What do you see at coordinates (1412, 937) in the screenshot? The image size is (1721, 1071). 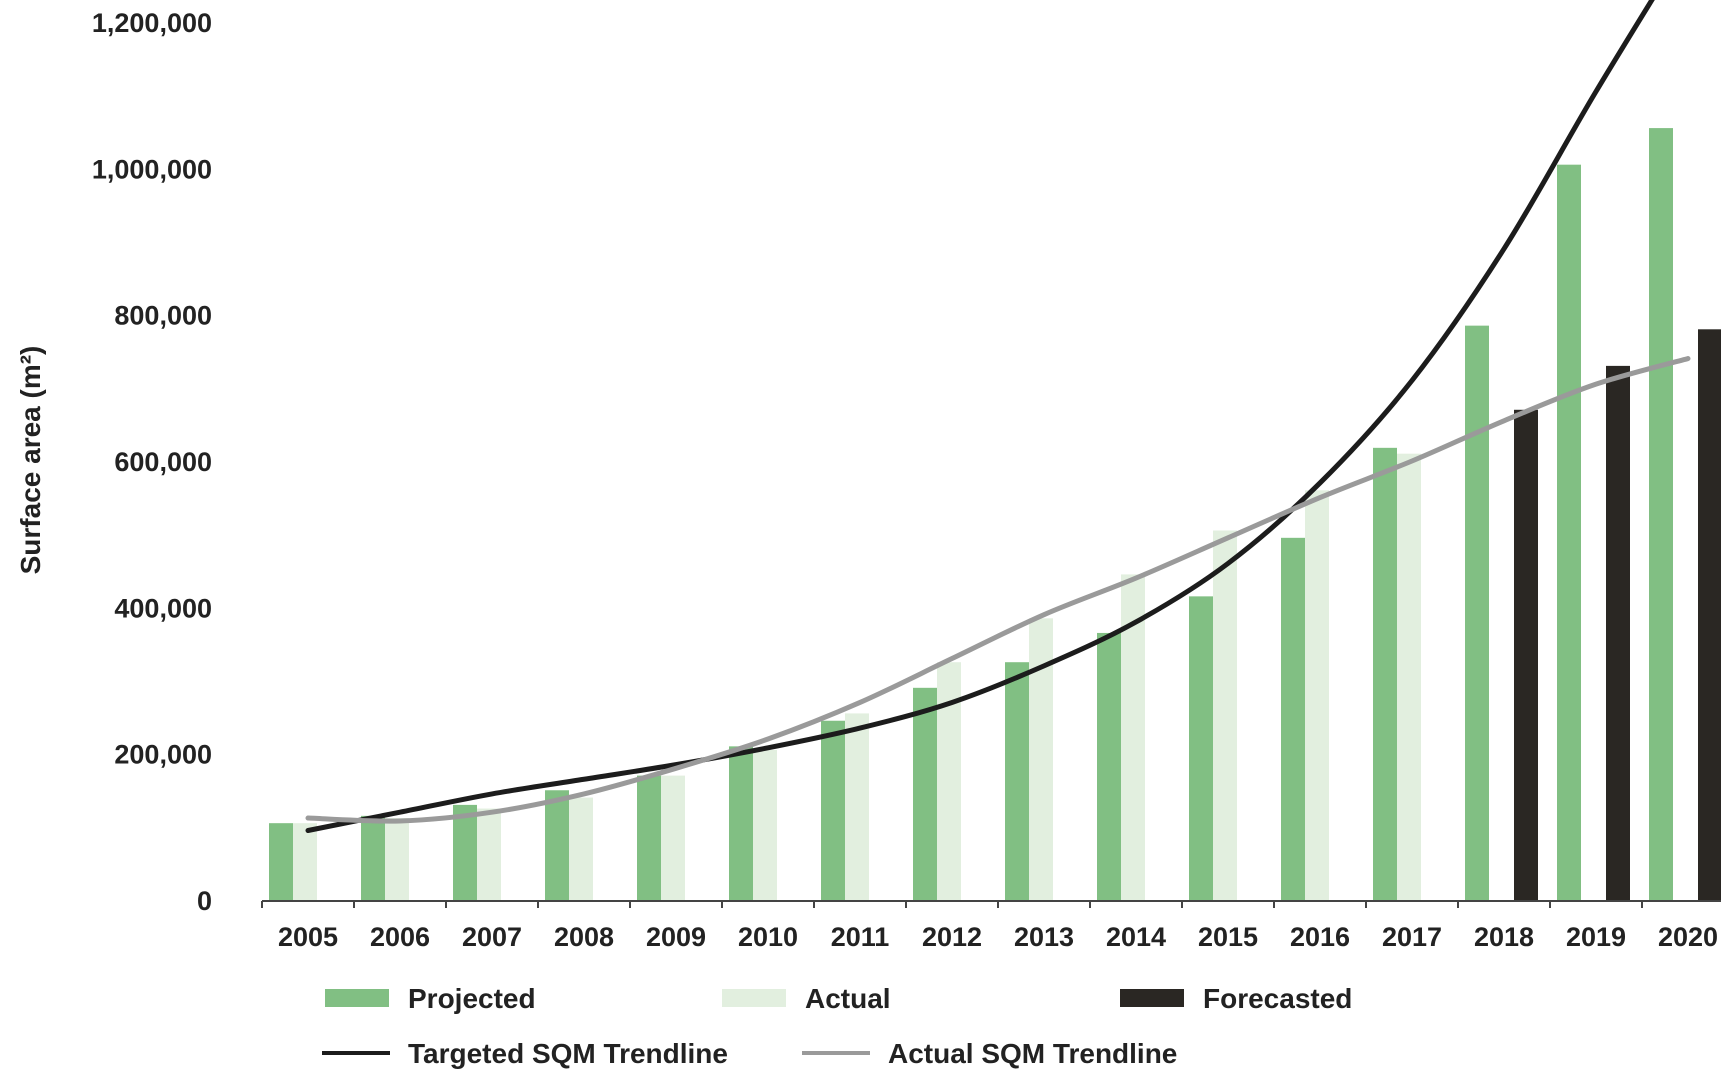 I see `x-tick-label: 2017` at bounding box center [1412, 937].